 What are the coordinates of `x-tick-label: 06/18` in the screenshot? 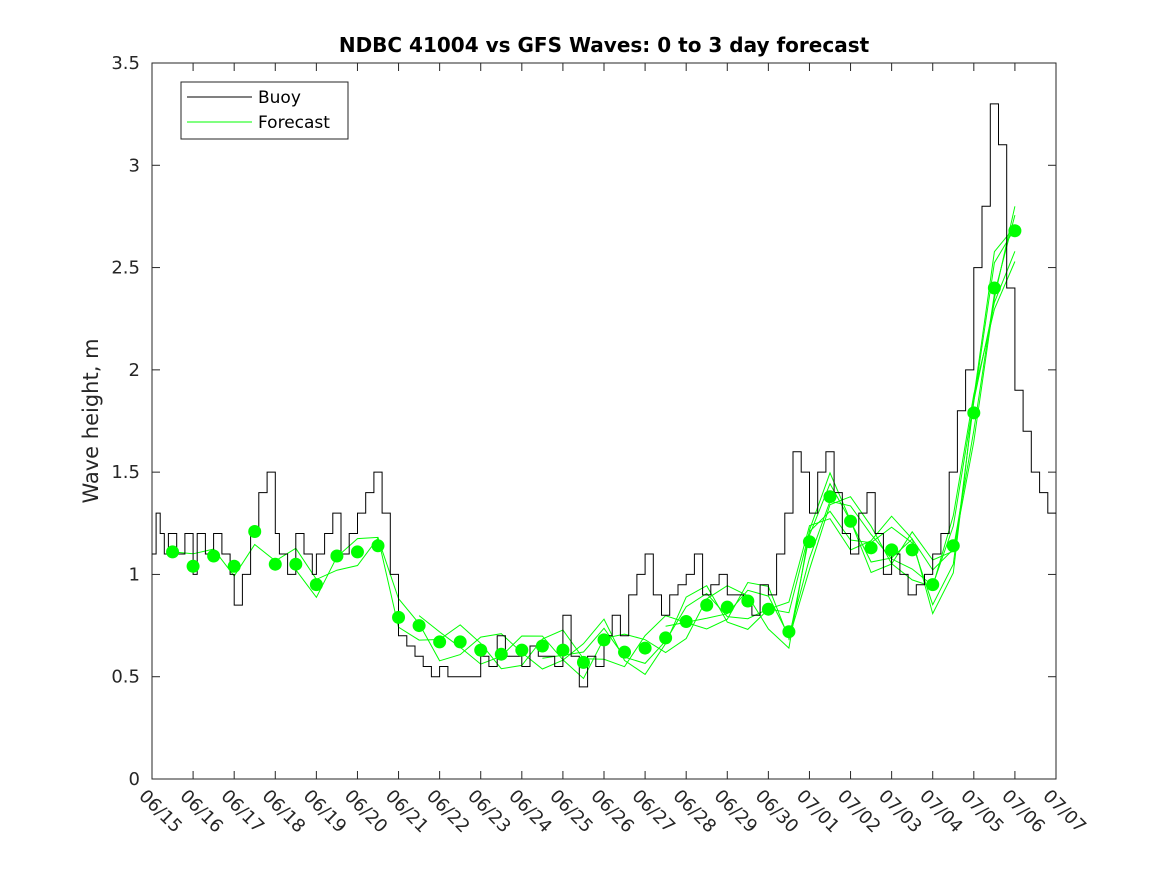 It's located at (284, 812).